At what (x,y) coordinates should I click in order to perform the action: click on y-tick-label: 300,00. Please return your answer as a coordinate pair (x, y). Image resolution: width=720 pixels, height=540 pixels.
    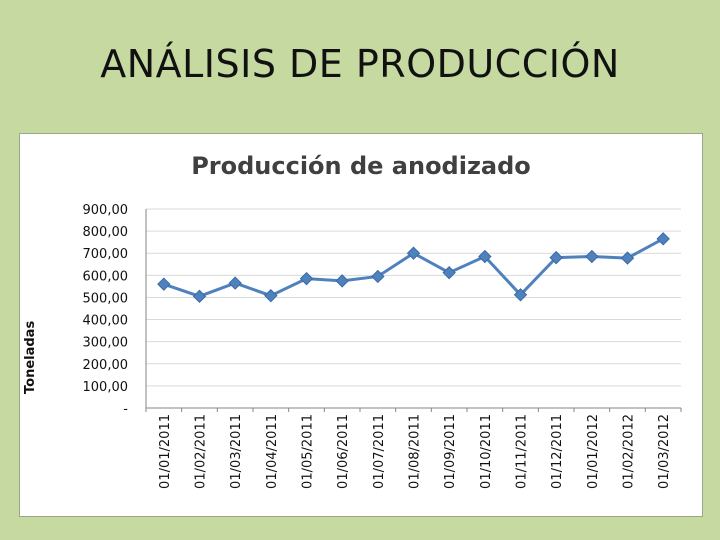
    Looking at the image, I should click on (106, 343).